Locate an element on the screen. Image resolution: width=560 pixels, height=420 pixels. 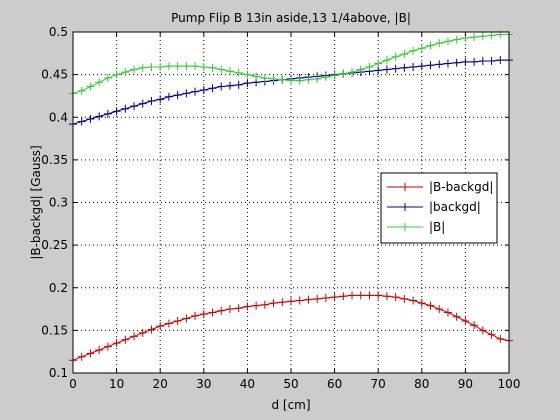
y-tick-label: 0.15 is located at coordinates (54, 330).